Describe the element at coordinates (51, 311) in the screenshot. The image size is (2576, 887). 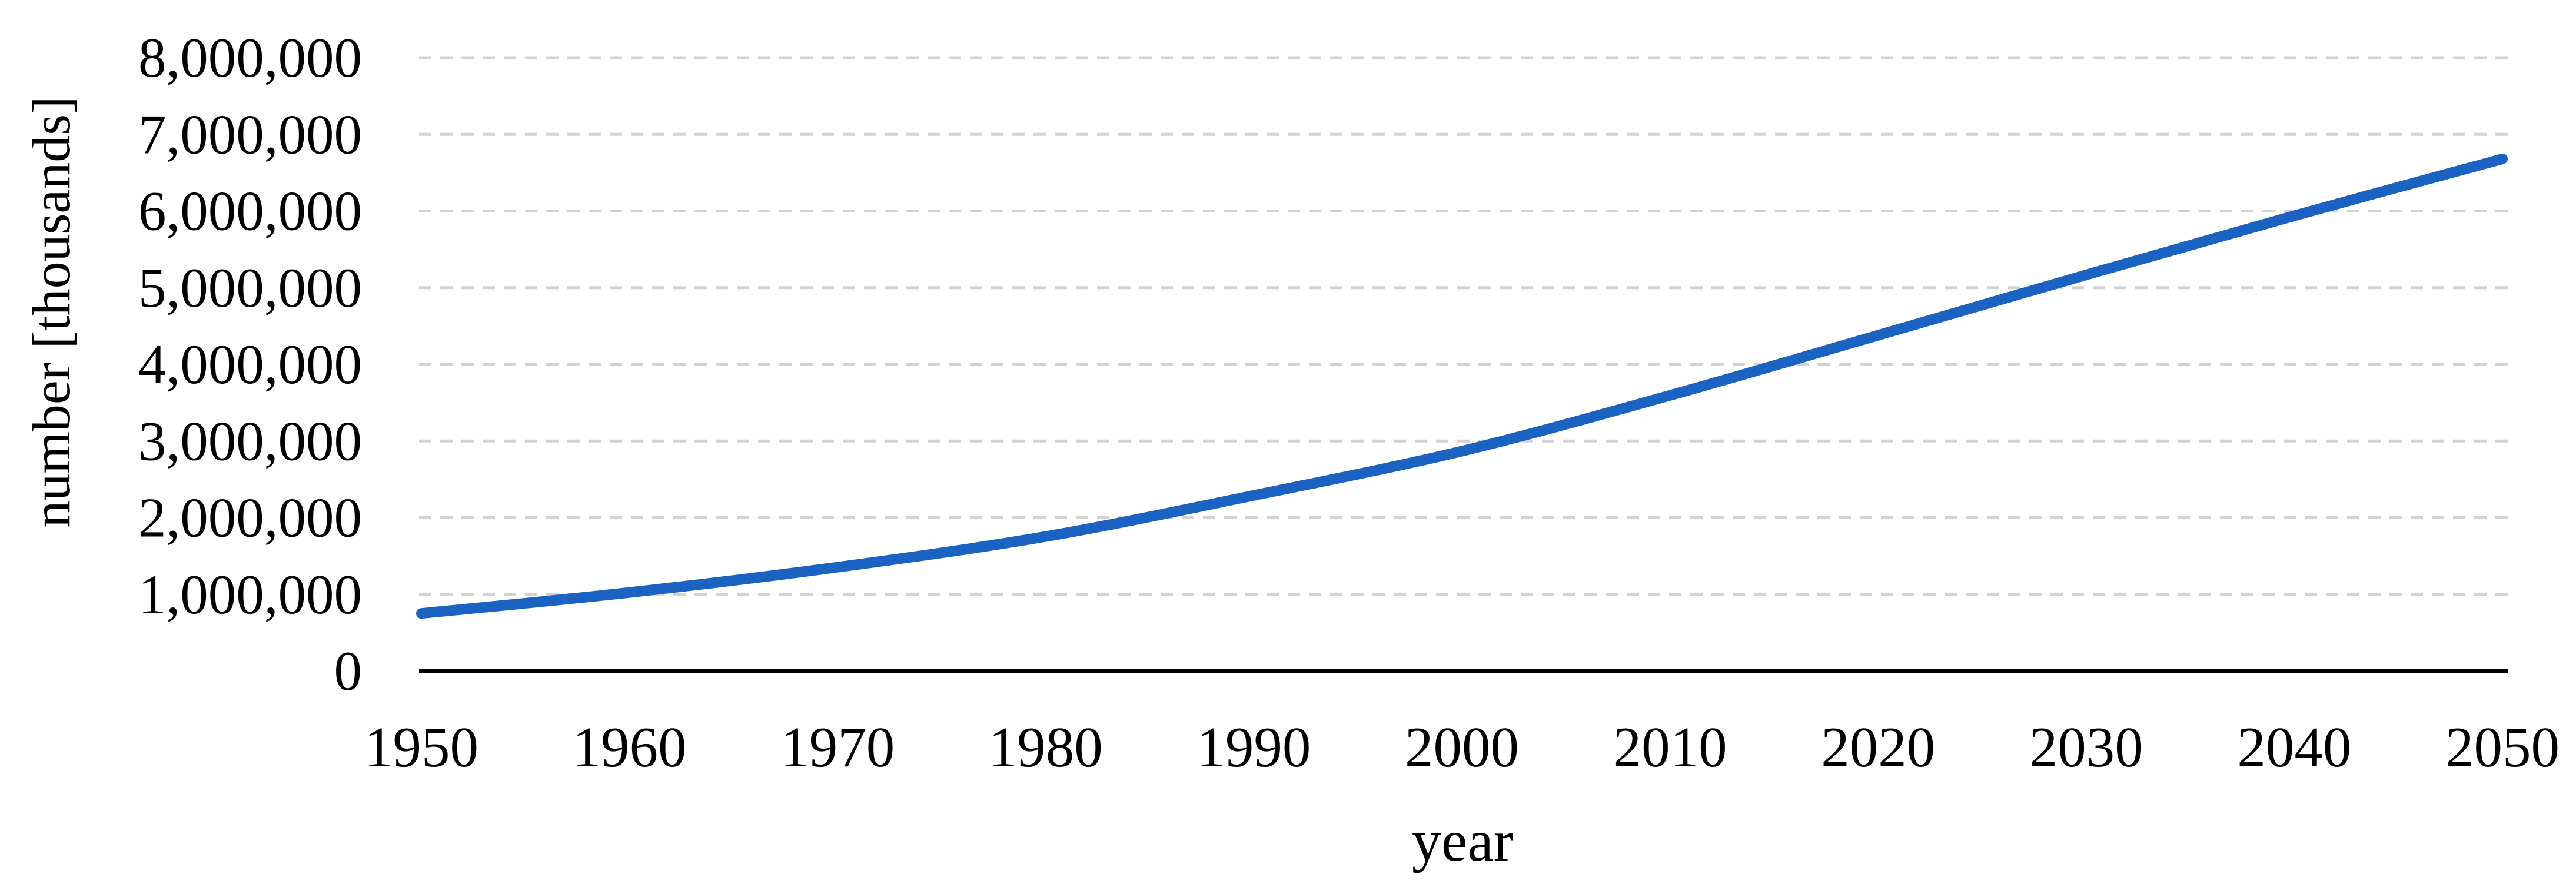
I see `y-axis-title: number [thousands]` at that location.